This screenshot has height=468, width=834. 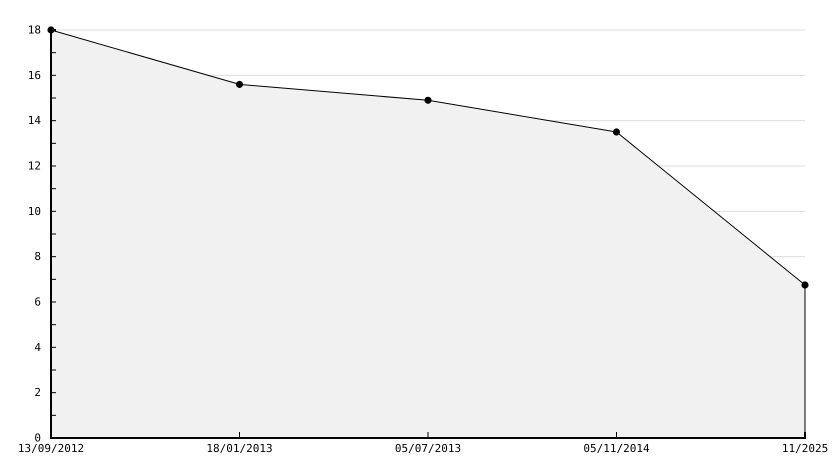 I want to click on y-tick-label: 8, so click(x=37, y=257).